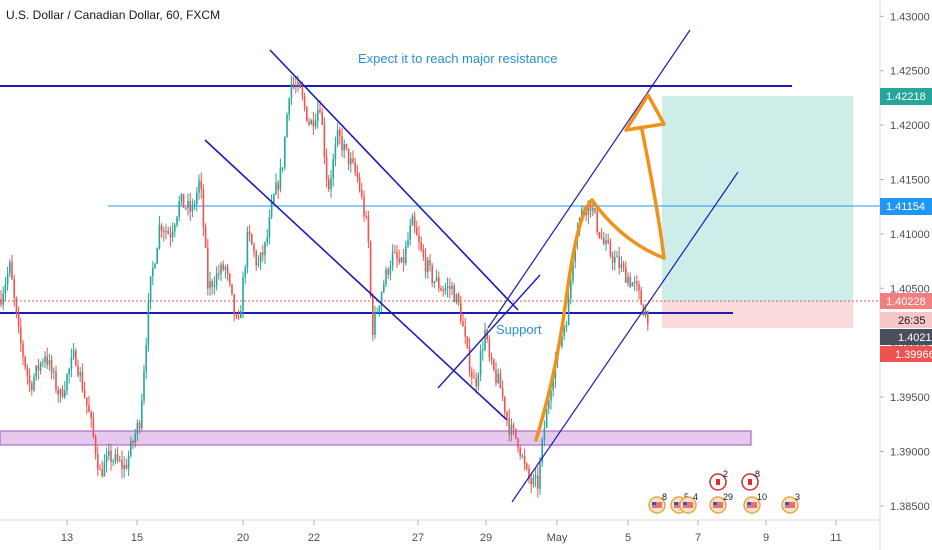 The width and height of the screenshot is (932, 550). What do you see at coordinates (905, 207) in the screenshot?
I see `level-tag-label: 1.41154` at bounding box center [905, 207].